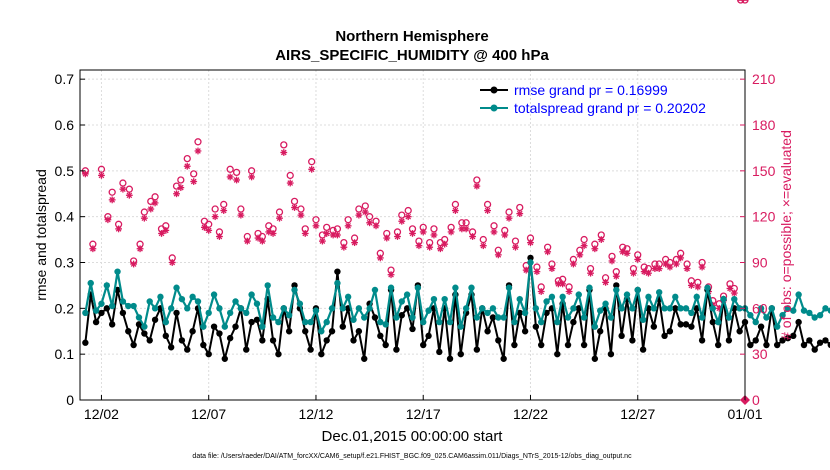 The image size is (830, 470). Describe the element at coordinates (215, 209) in the screenshot. I see `obs-possible-marker` at that location.